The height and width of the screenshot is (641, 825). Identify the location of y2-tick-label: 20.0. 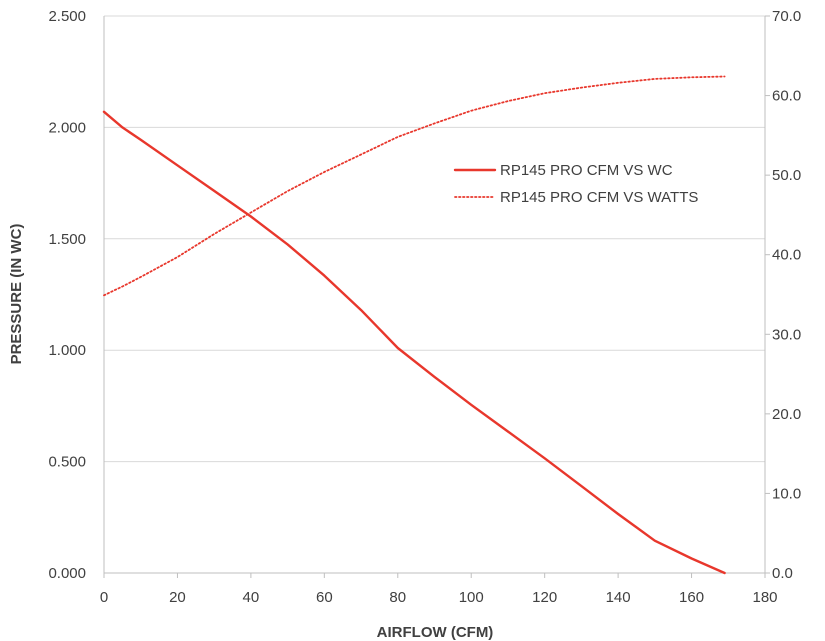
(786, 414).